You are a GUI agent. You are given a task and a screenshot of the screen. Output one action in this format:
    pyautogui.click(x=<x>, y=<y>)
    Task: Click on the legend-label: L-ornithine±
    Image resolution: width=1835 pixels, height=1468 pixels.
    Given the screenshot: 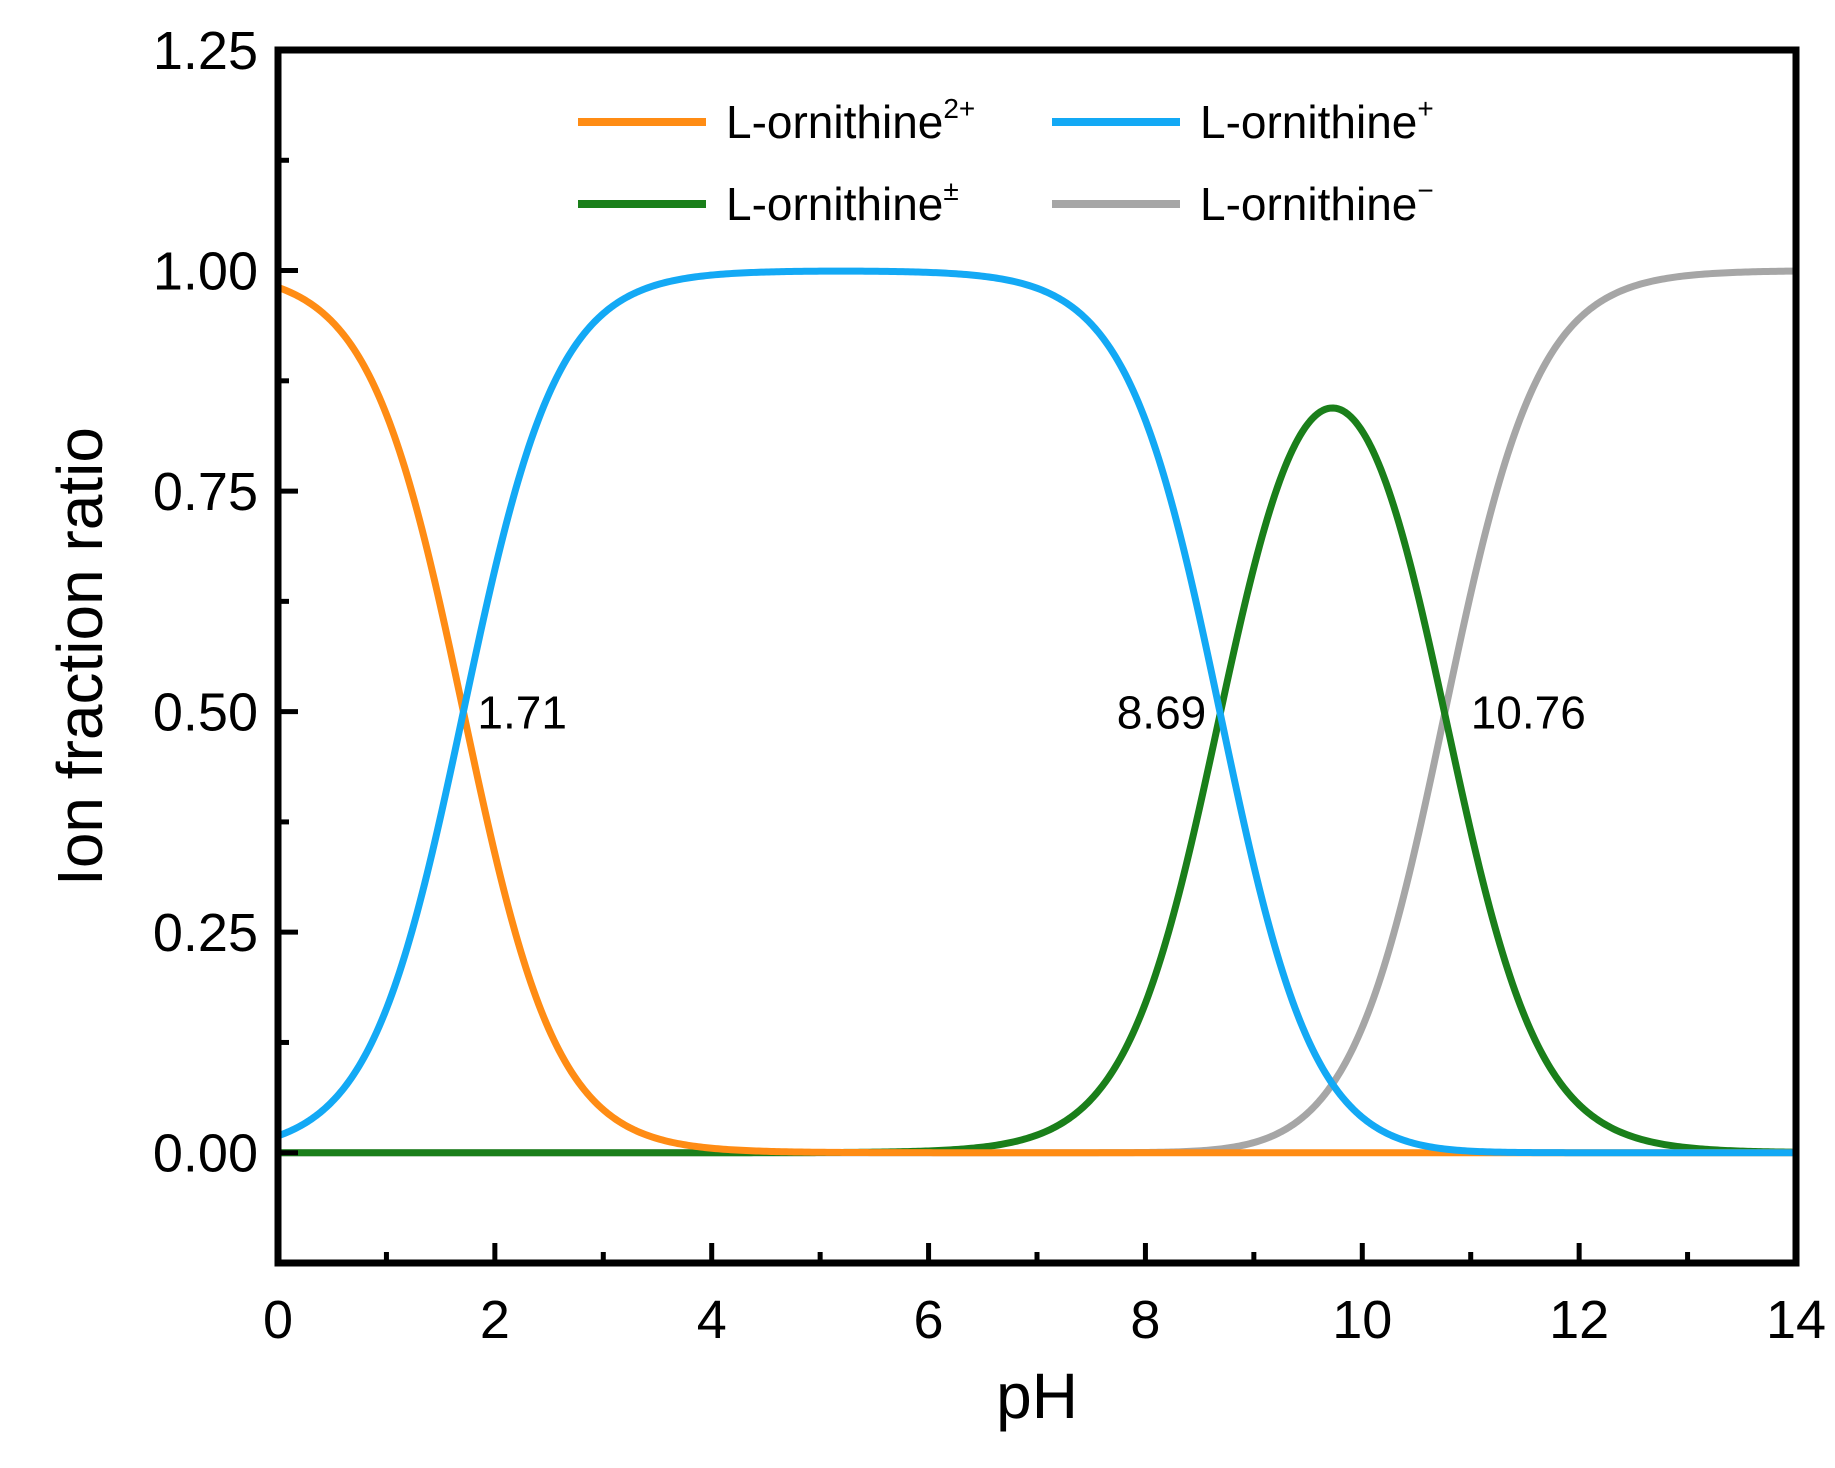 What is the action you would take?
    pyautogui.click(x=842, y=202)
    